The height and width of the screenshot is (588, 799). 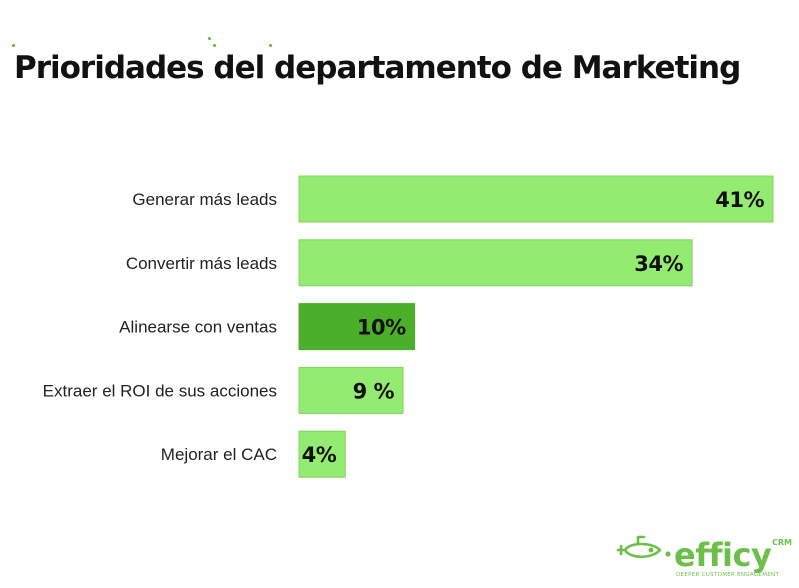 I want to click on category-label: Extraer el ROI de sus acciones, so click(x=160, y=390).